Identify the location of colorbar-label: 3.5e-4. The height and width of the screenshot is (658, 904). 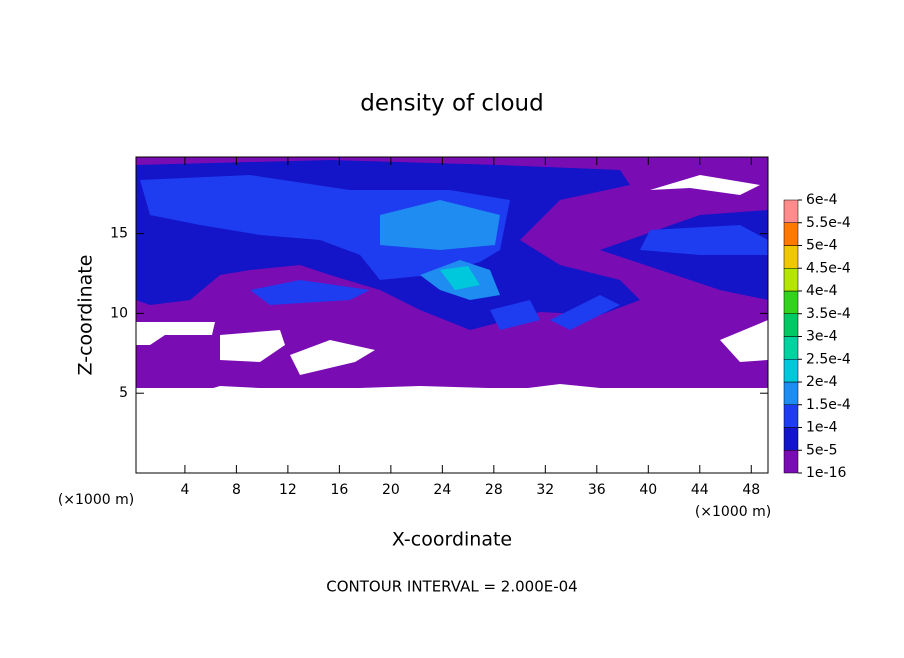
(828, 314).